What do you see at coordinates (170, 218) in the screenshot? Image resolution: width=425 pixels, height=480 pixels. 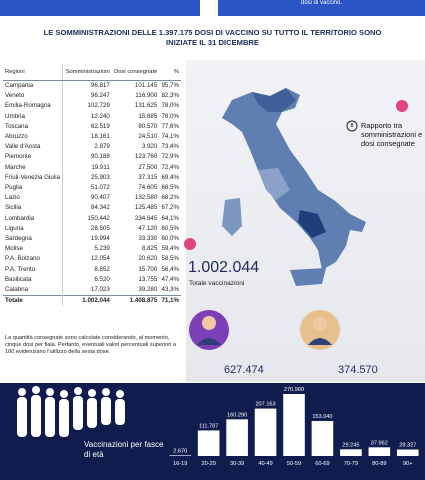 I see `table-cell: 64,1%` at bounding box center [170, 218].